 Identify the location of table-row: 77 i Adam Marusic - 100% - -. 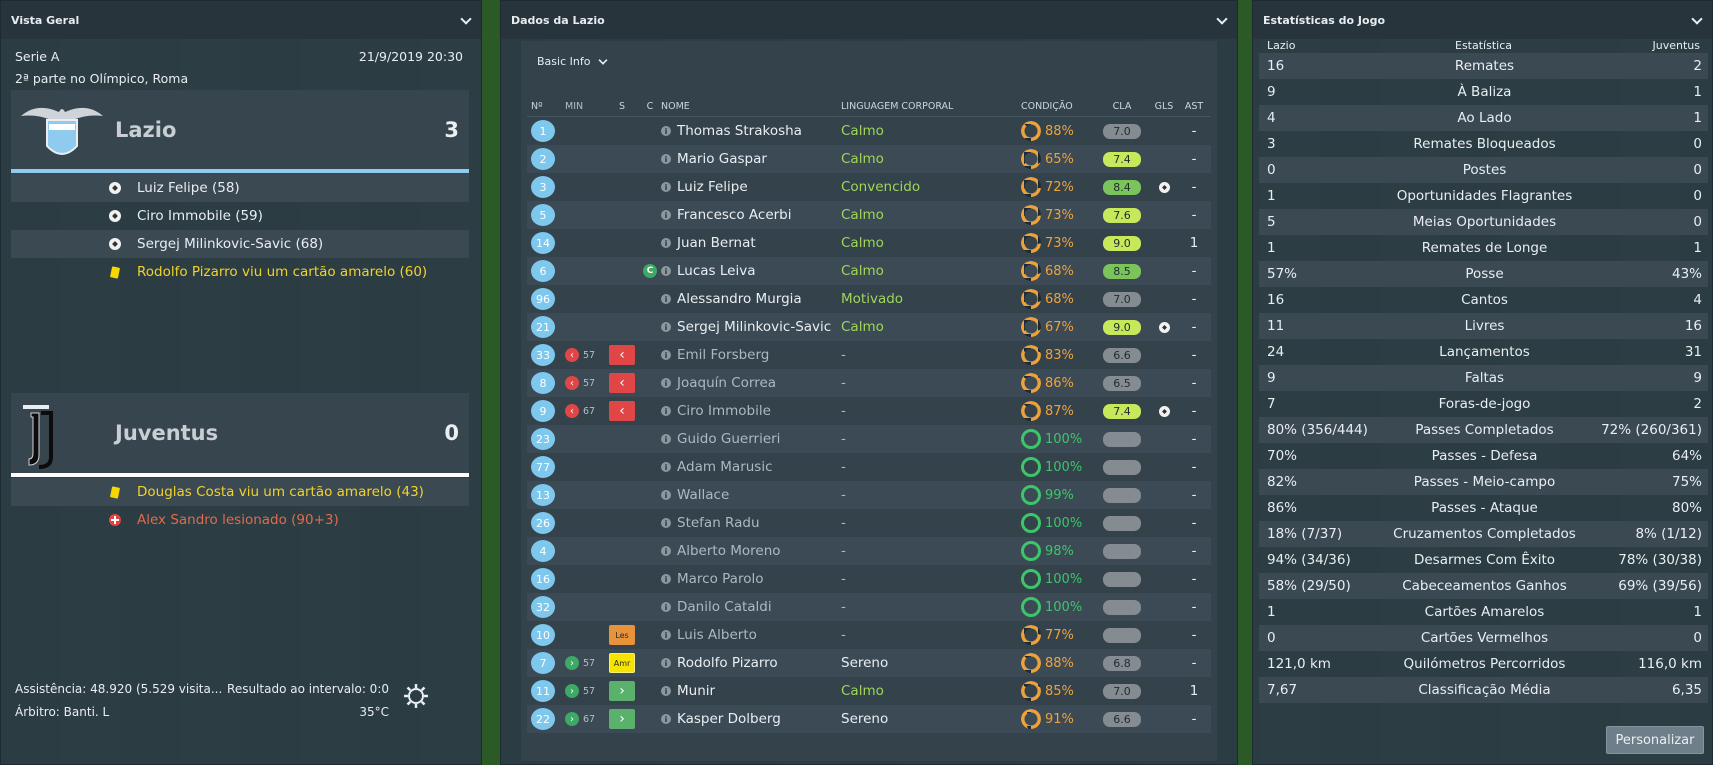
(869, 467).